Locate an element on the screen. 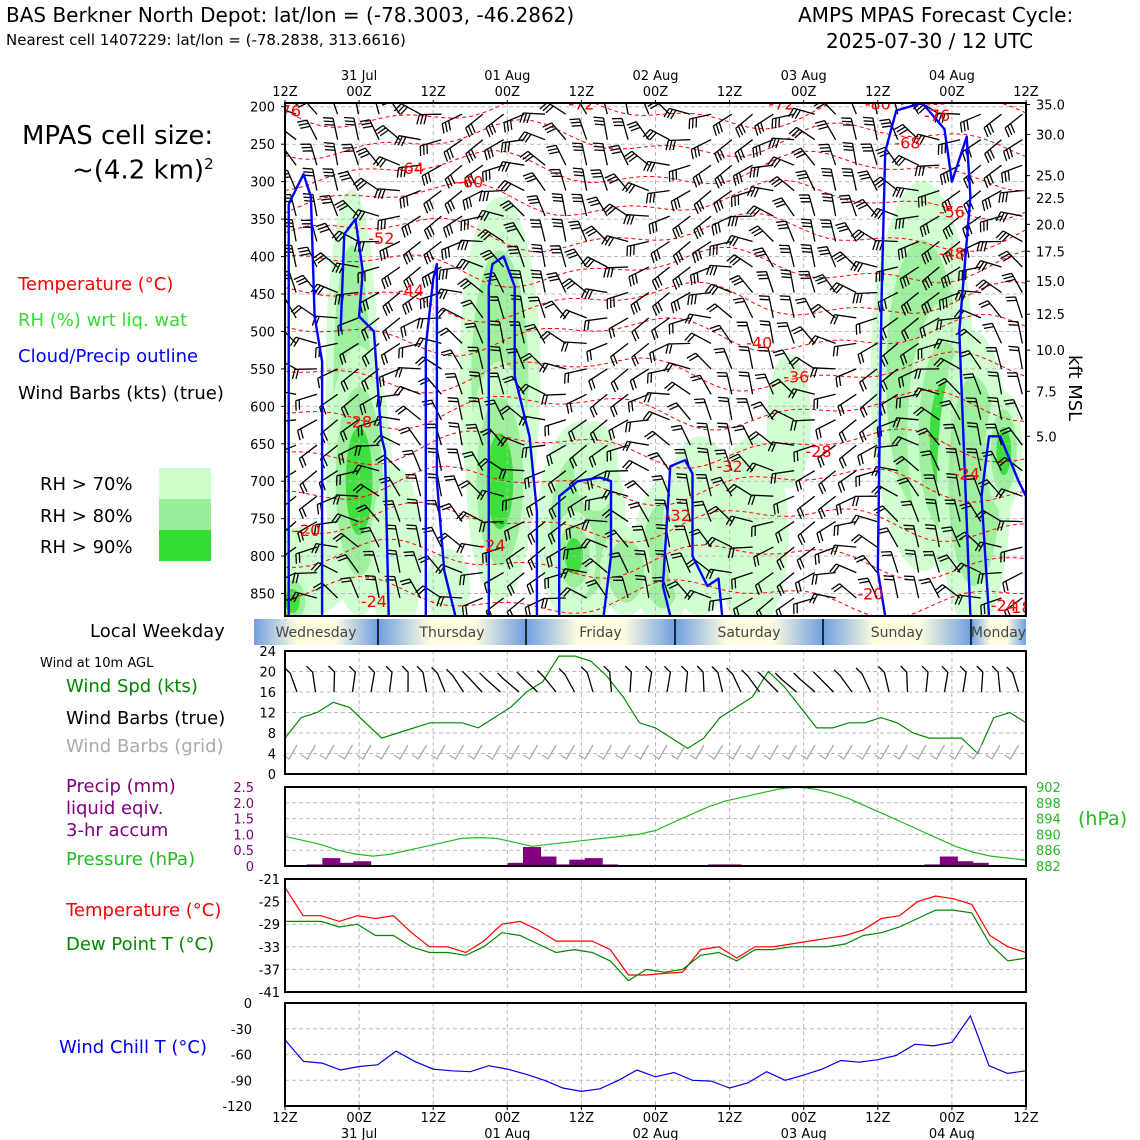 The height and width of the screenshot is (1140, 1140). pressure-tick-label: 450 is located at coordinates (262, 295).